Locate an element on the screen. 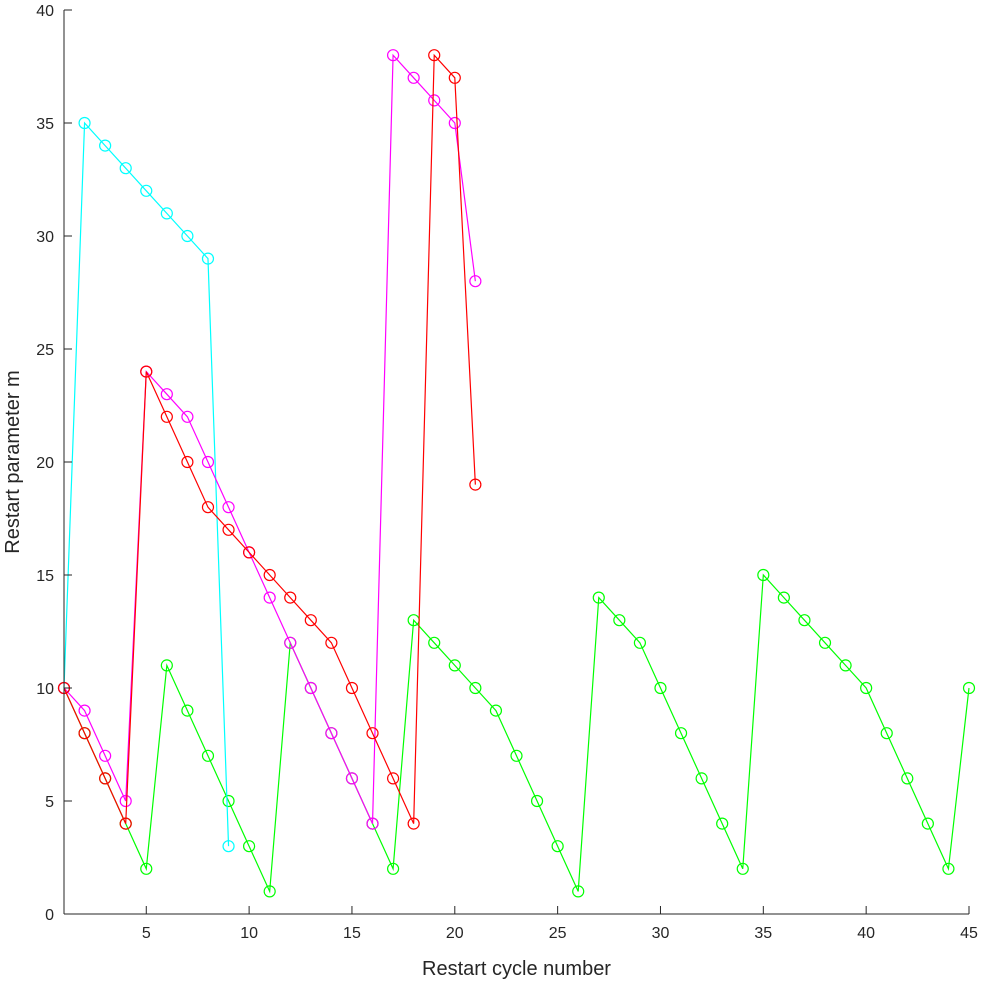  y-axis-title: Restart parameter m is located at coordinates (13, 461).